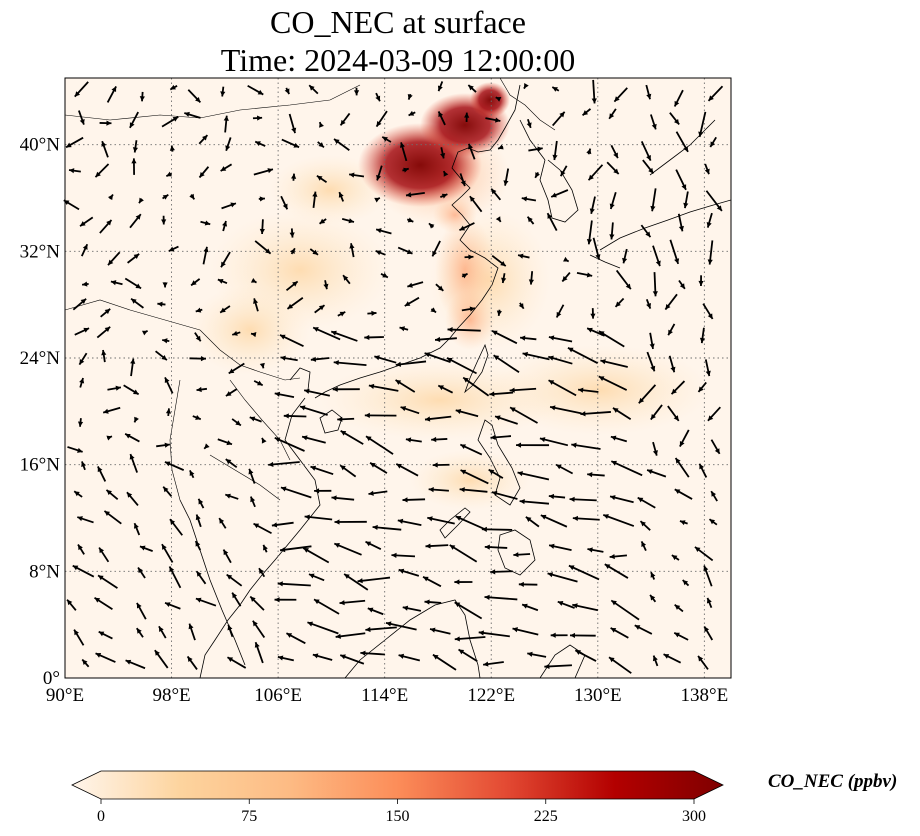 The width and height of the screenshot is (920, 836). I want to click on border-myanmar-thailand, so click(175, 440).